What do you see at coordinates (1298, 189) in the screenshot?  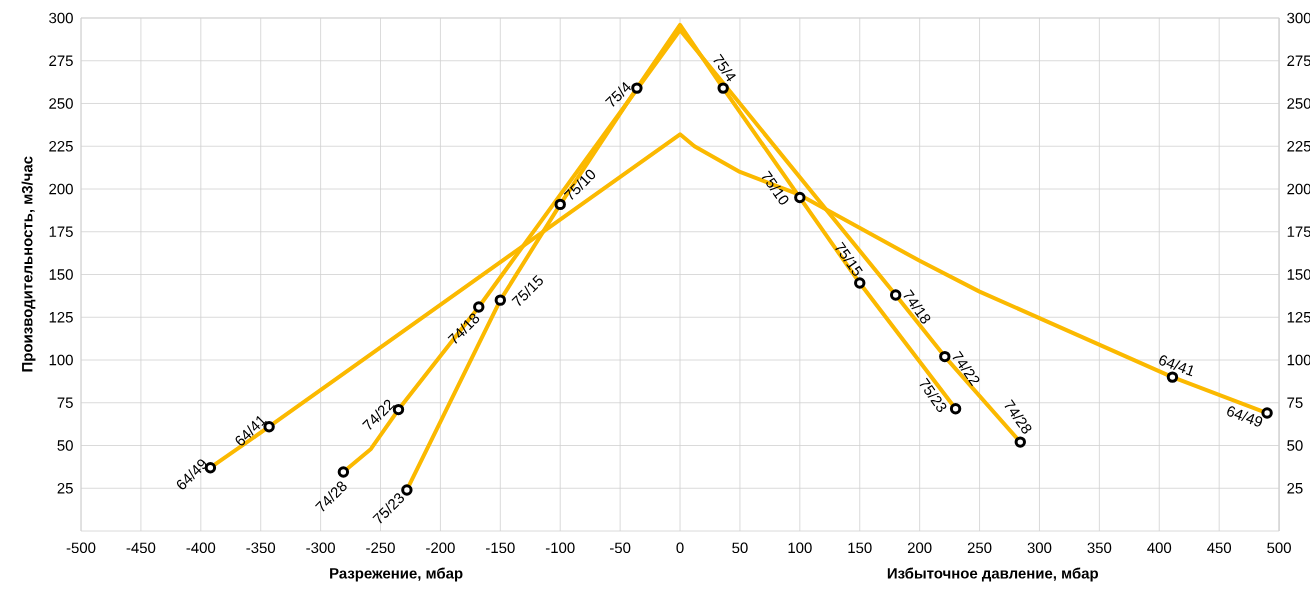 I see `y2-tick-label: 200` at bounding box center [1298, 189].